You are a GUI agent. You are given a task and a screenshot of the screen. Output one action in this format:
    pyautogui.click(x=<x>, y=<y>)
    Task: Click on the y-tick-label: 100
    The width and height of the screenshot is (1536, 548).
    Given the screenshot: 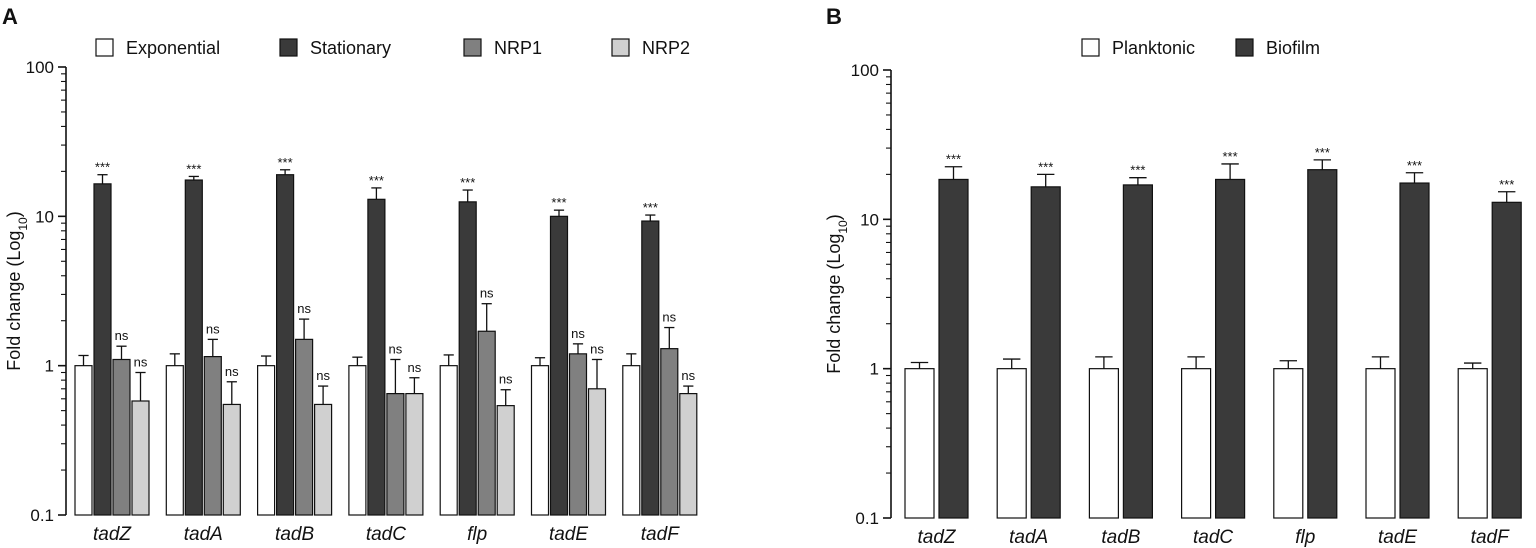 What is the action you would take?
    pyautogui.click(x=865, y=70)
    